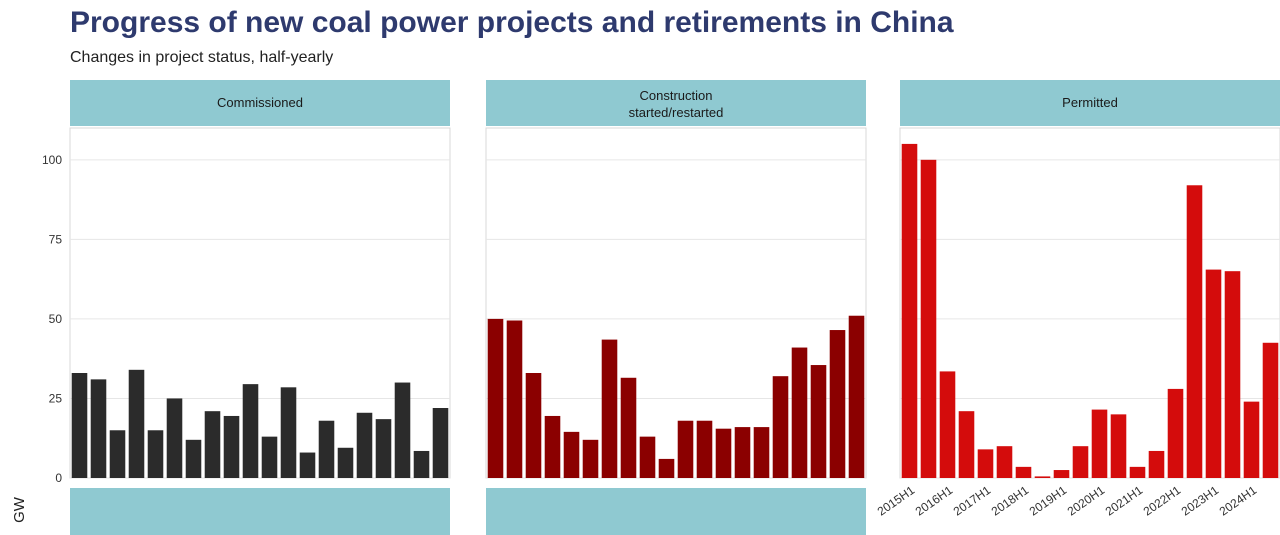  What do you see at coordinates (1200, 501) in the screenshot?
I see `x-tick-label: 2023H1` at bounding box center [1200, 501].